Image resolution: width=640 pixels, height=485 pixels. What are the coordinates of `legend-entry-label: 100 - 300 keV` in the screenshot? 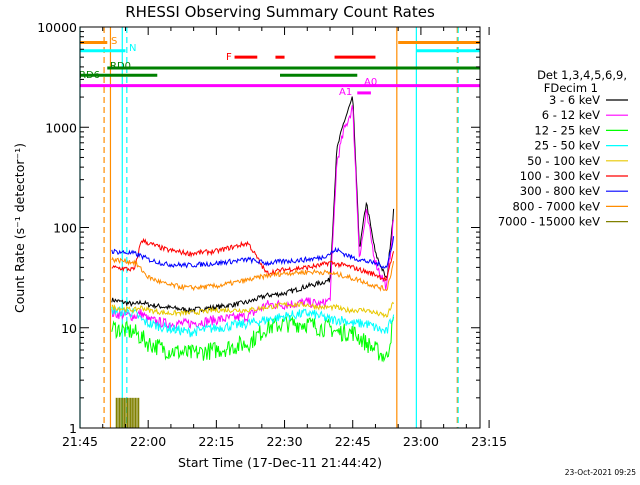 It's located at (560, 176).